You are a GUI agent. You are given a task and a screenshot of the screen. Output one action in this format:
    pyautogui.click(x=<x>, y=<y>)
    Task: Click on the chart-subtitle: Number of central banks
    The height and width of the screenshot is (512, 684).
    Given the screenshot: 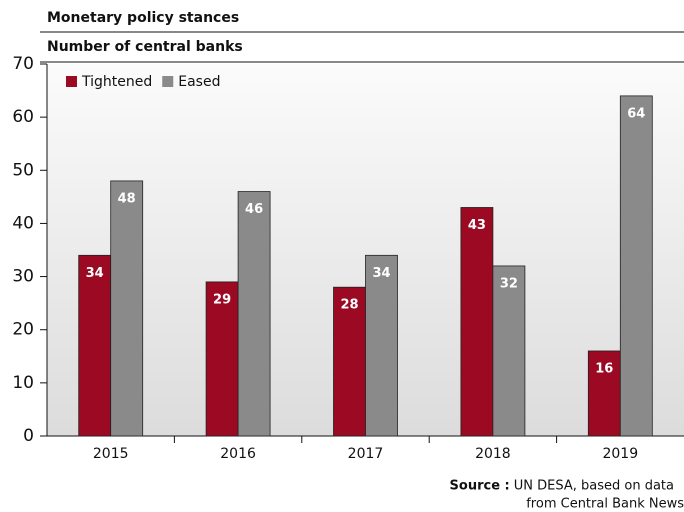 What is the action you would take?
    pyautogui.click(x=145, y=47)
    